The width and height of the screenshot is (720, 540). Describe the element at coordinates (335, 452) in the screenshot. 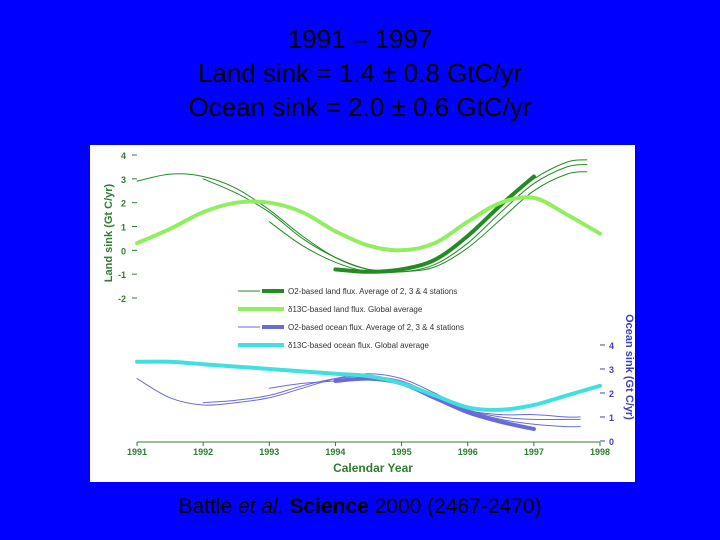

I see `x-tick-label: 1994` at that location.